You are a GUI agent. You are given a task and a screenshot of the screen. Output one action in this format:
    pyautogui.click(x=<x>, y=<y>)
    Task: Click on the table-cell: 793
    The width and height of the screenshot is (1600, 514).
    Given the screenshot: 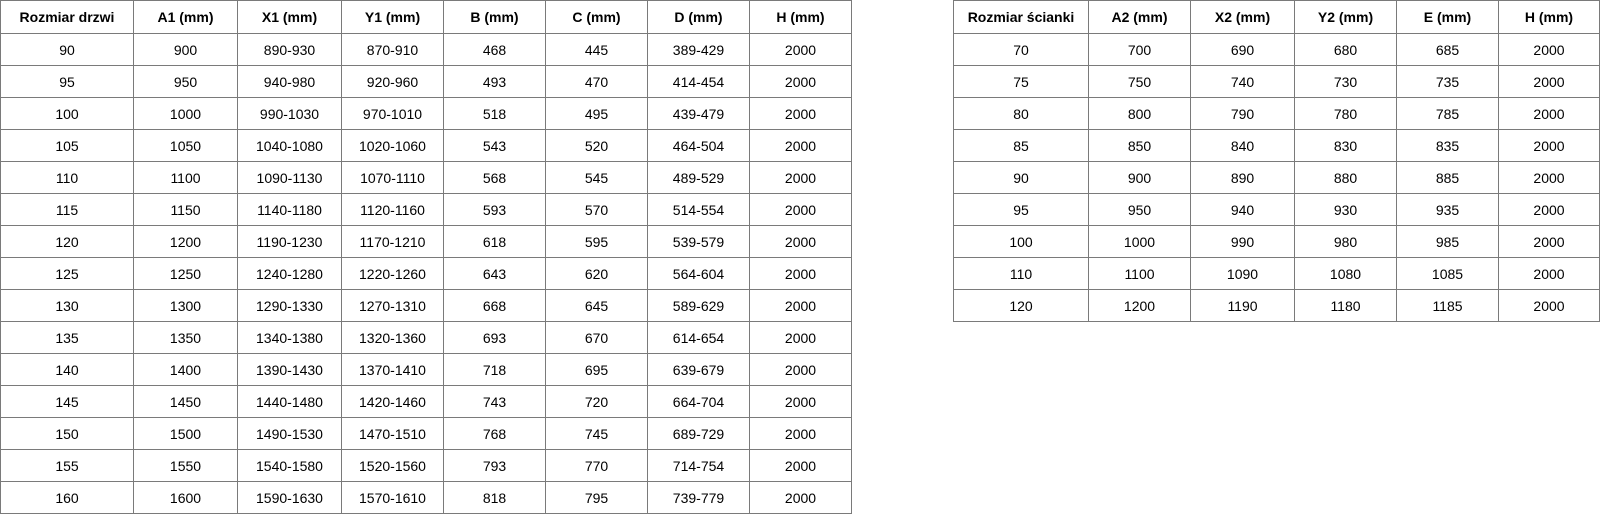 What is the action you would take?
    pyautogui.click(x=494, y=465)
    